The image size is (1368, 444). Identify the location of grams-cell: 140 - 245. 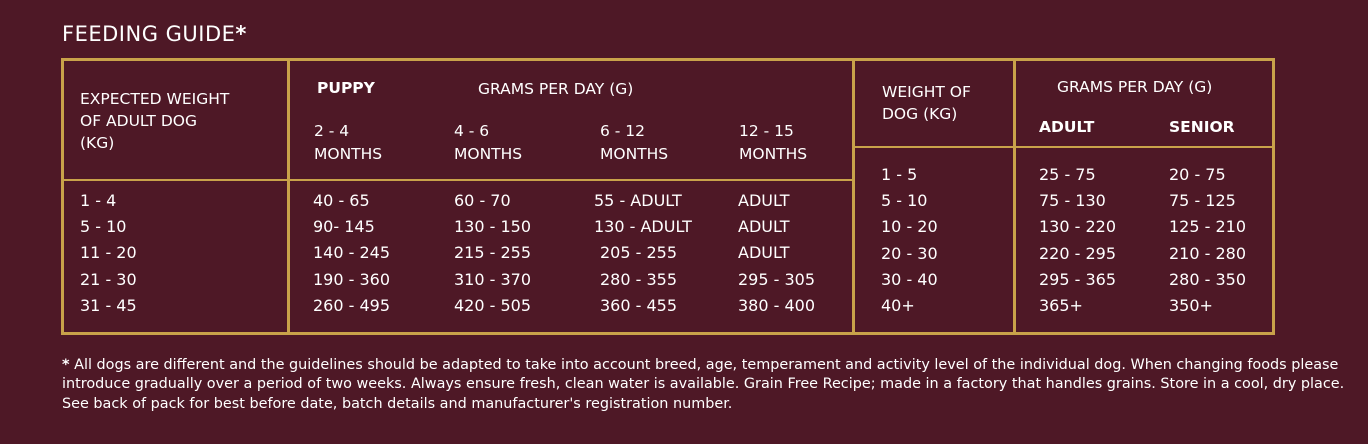
(352, 253).